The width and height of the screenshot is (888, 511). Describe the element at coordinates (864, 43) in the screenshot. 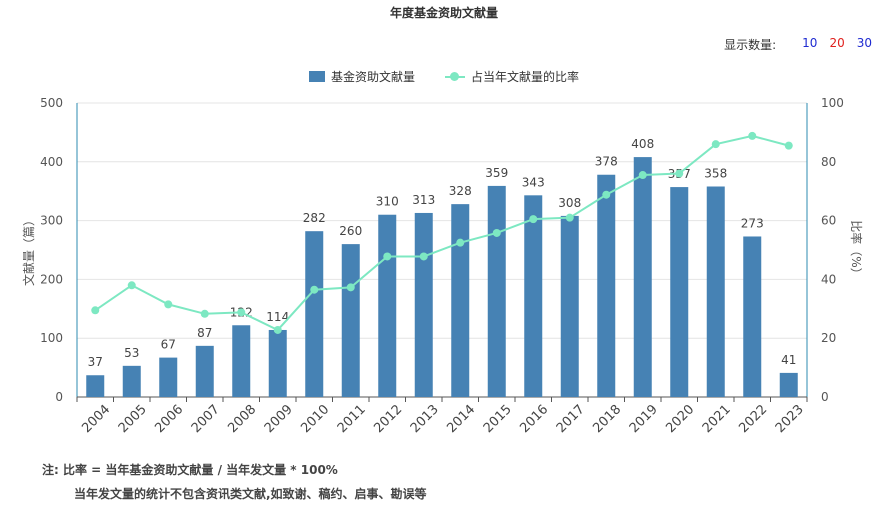

I see `display-count-option-30: 30` at that location.